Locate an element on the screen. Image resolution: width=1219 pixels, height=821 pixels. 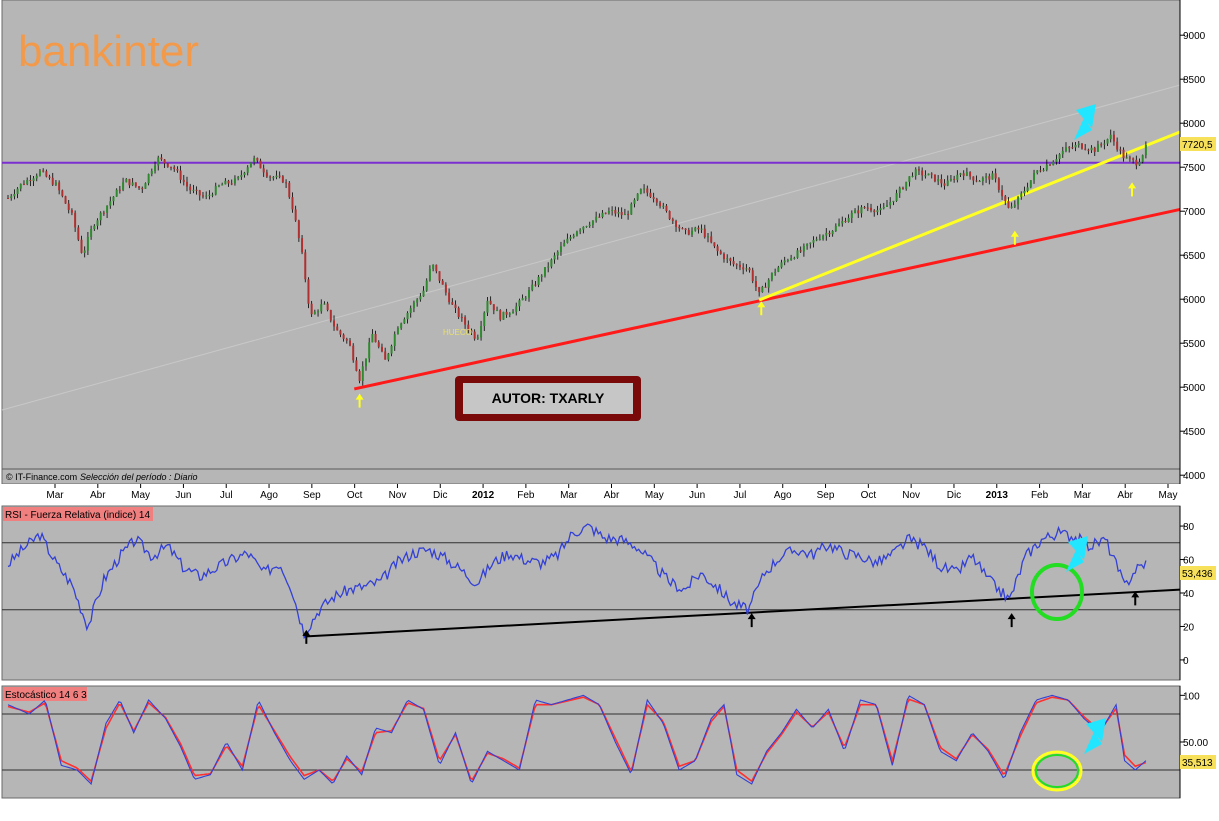
author-box: AUTOR: TXARLY is located at coordinates (548, 398).